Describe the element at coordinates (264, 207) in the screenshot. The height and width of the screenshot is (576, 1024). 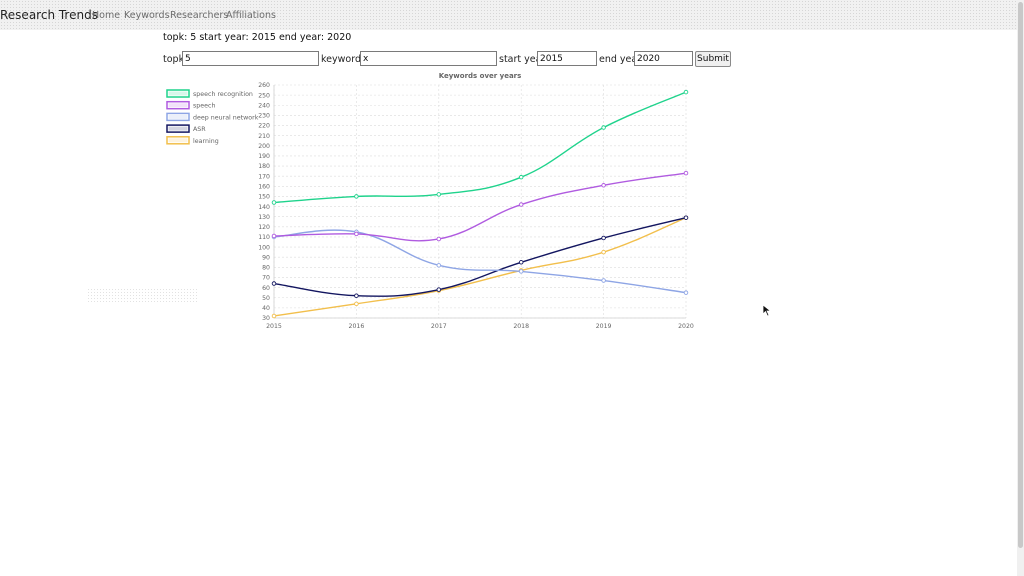
I see `y-tick-label: 140` at that location.